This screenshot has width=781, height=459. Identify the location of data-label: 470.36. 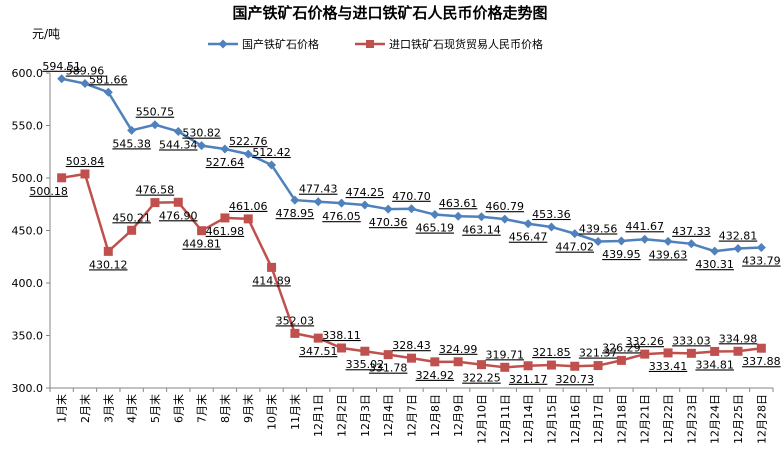
(388, 222).